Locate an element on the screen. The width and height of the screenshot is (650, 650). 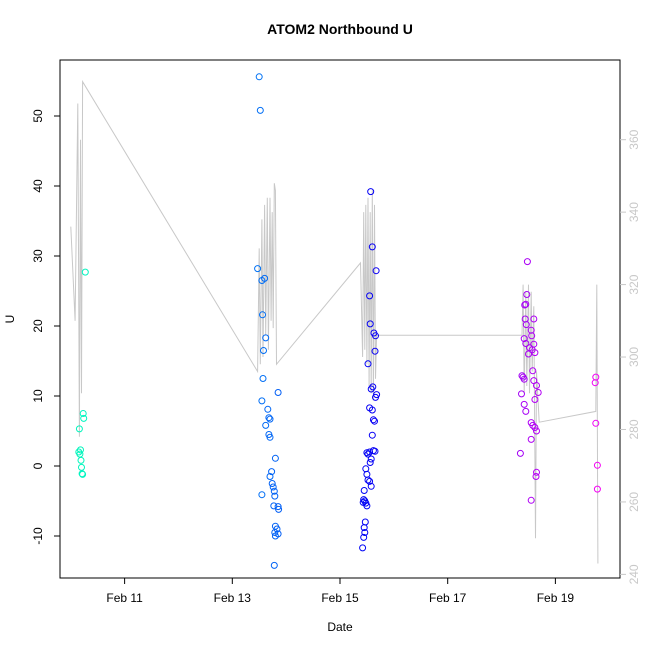
y2-tick-label: 240 is located at coordinates (634, 574).